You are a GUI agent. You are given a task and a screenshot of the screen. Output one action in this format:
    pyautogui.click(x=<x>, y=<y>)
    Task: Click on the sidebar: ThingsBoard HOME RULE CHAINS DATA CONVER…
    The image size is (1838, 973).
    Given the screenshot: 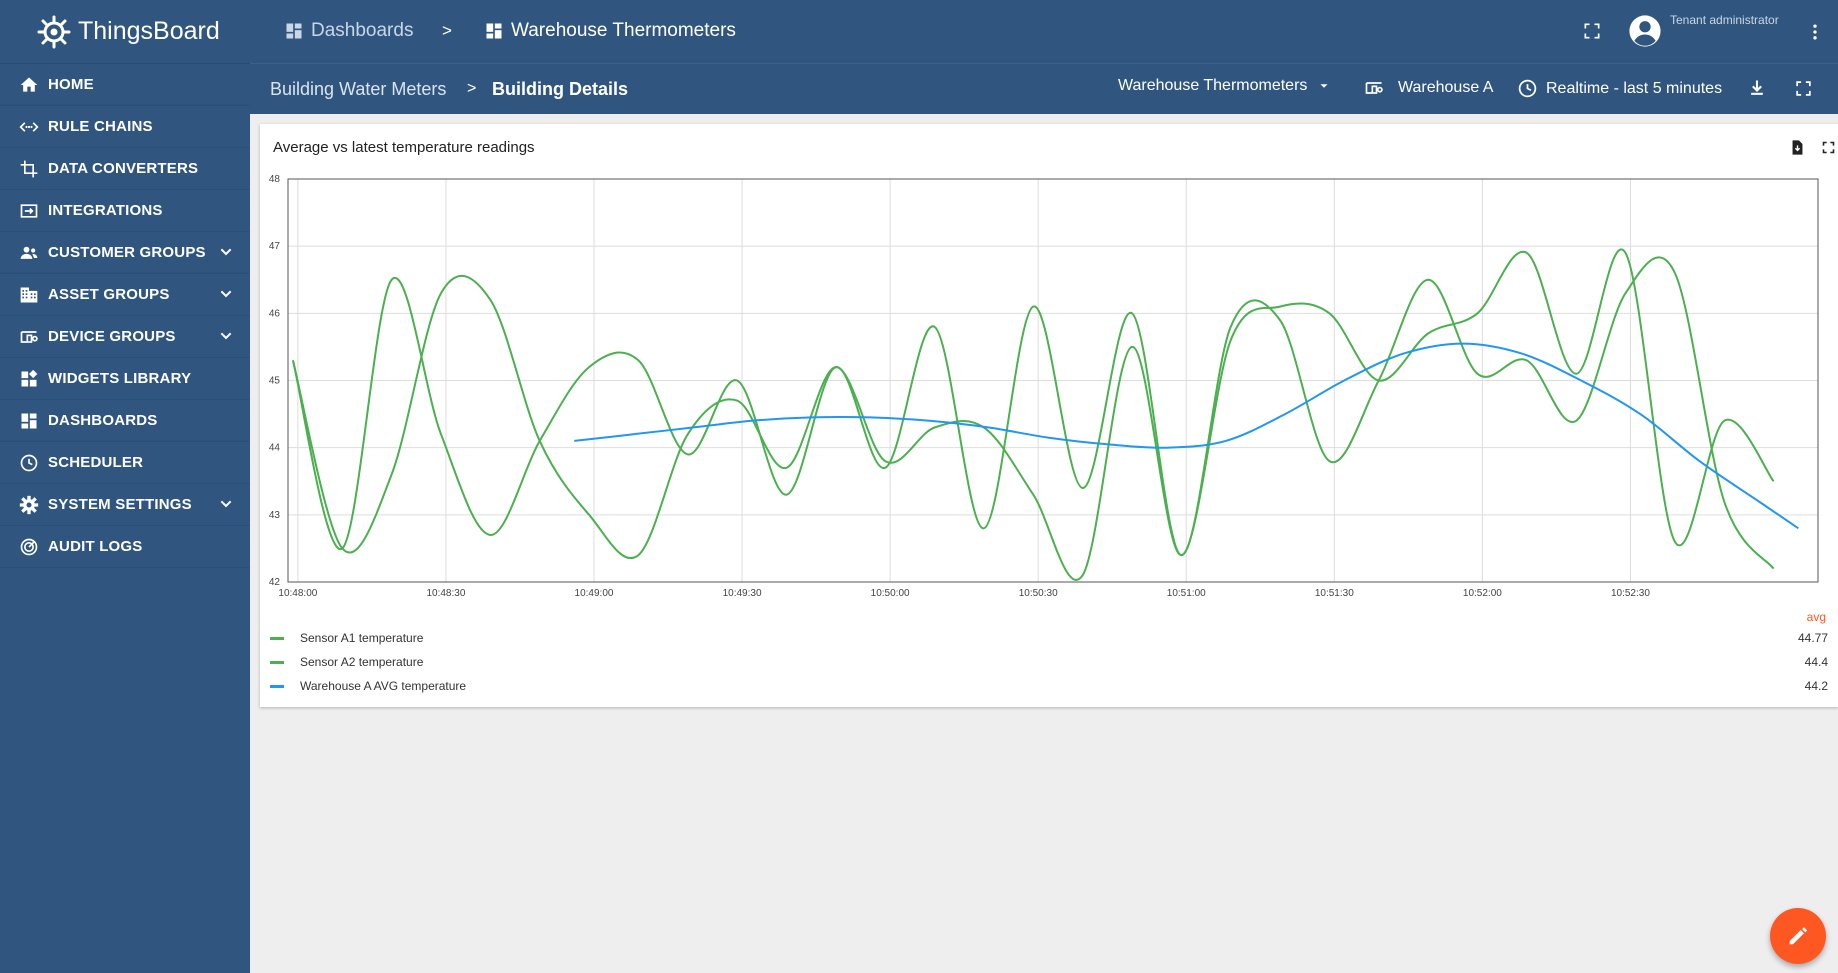 What is the action you would take?
    pyautogui.click(x=125, y=486)
    